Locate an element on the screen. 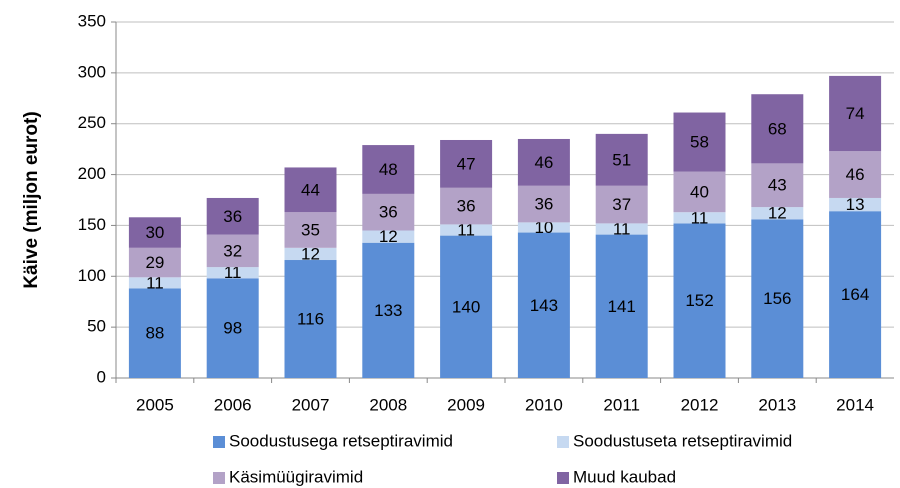 Image resolution: width=900 pixels, height=488 pixels. data-label: 88 is located at coordinates (154, 333).